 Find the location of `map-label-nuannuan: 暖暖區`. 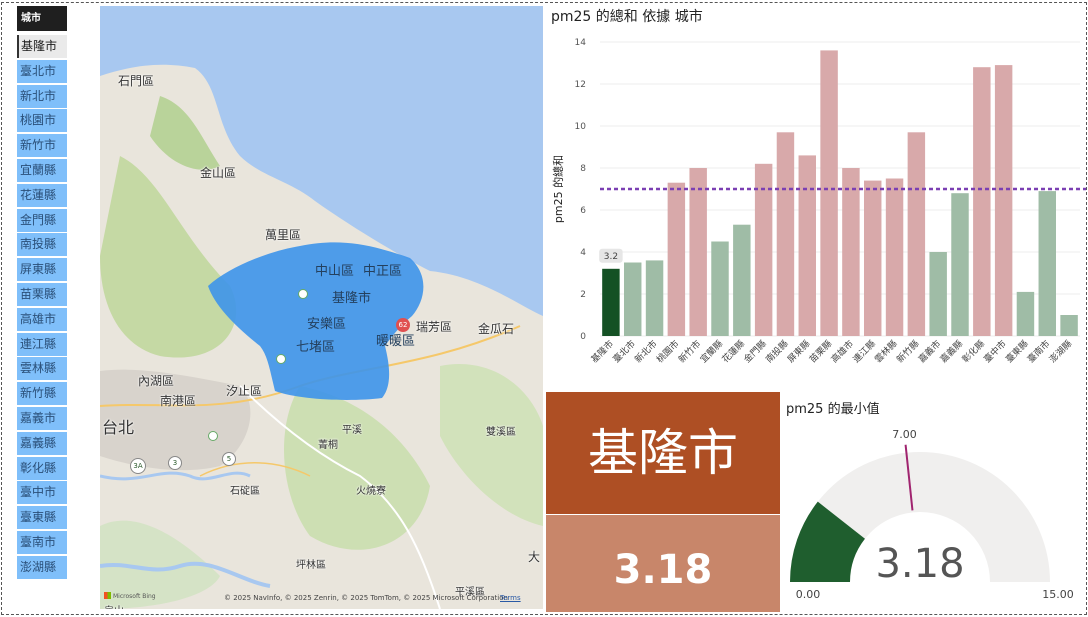

map-label-nuannuan: 暖暖區 is located at coordinates (396, 341).